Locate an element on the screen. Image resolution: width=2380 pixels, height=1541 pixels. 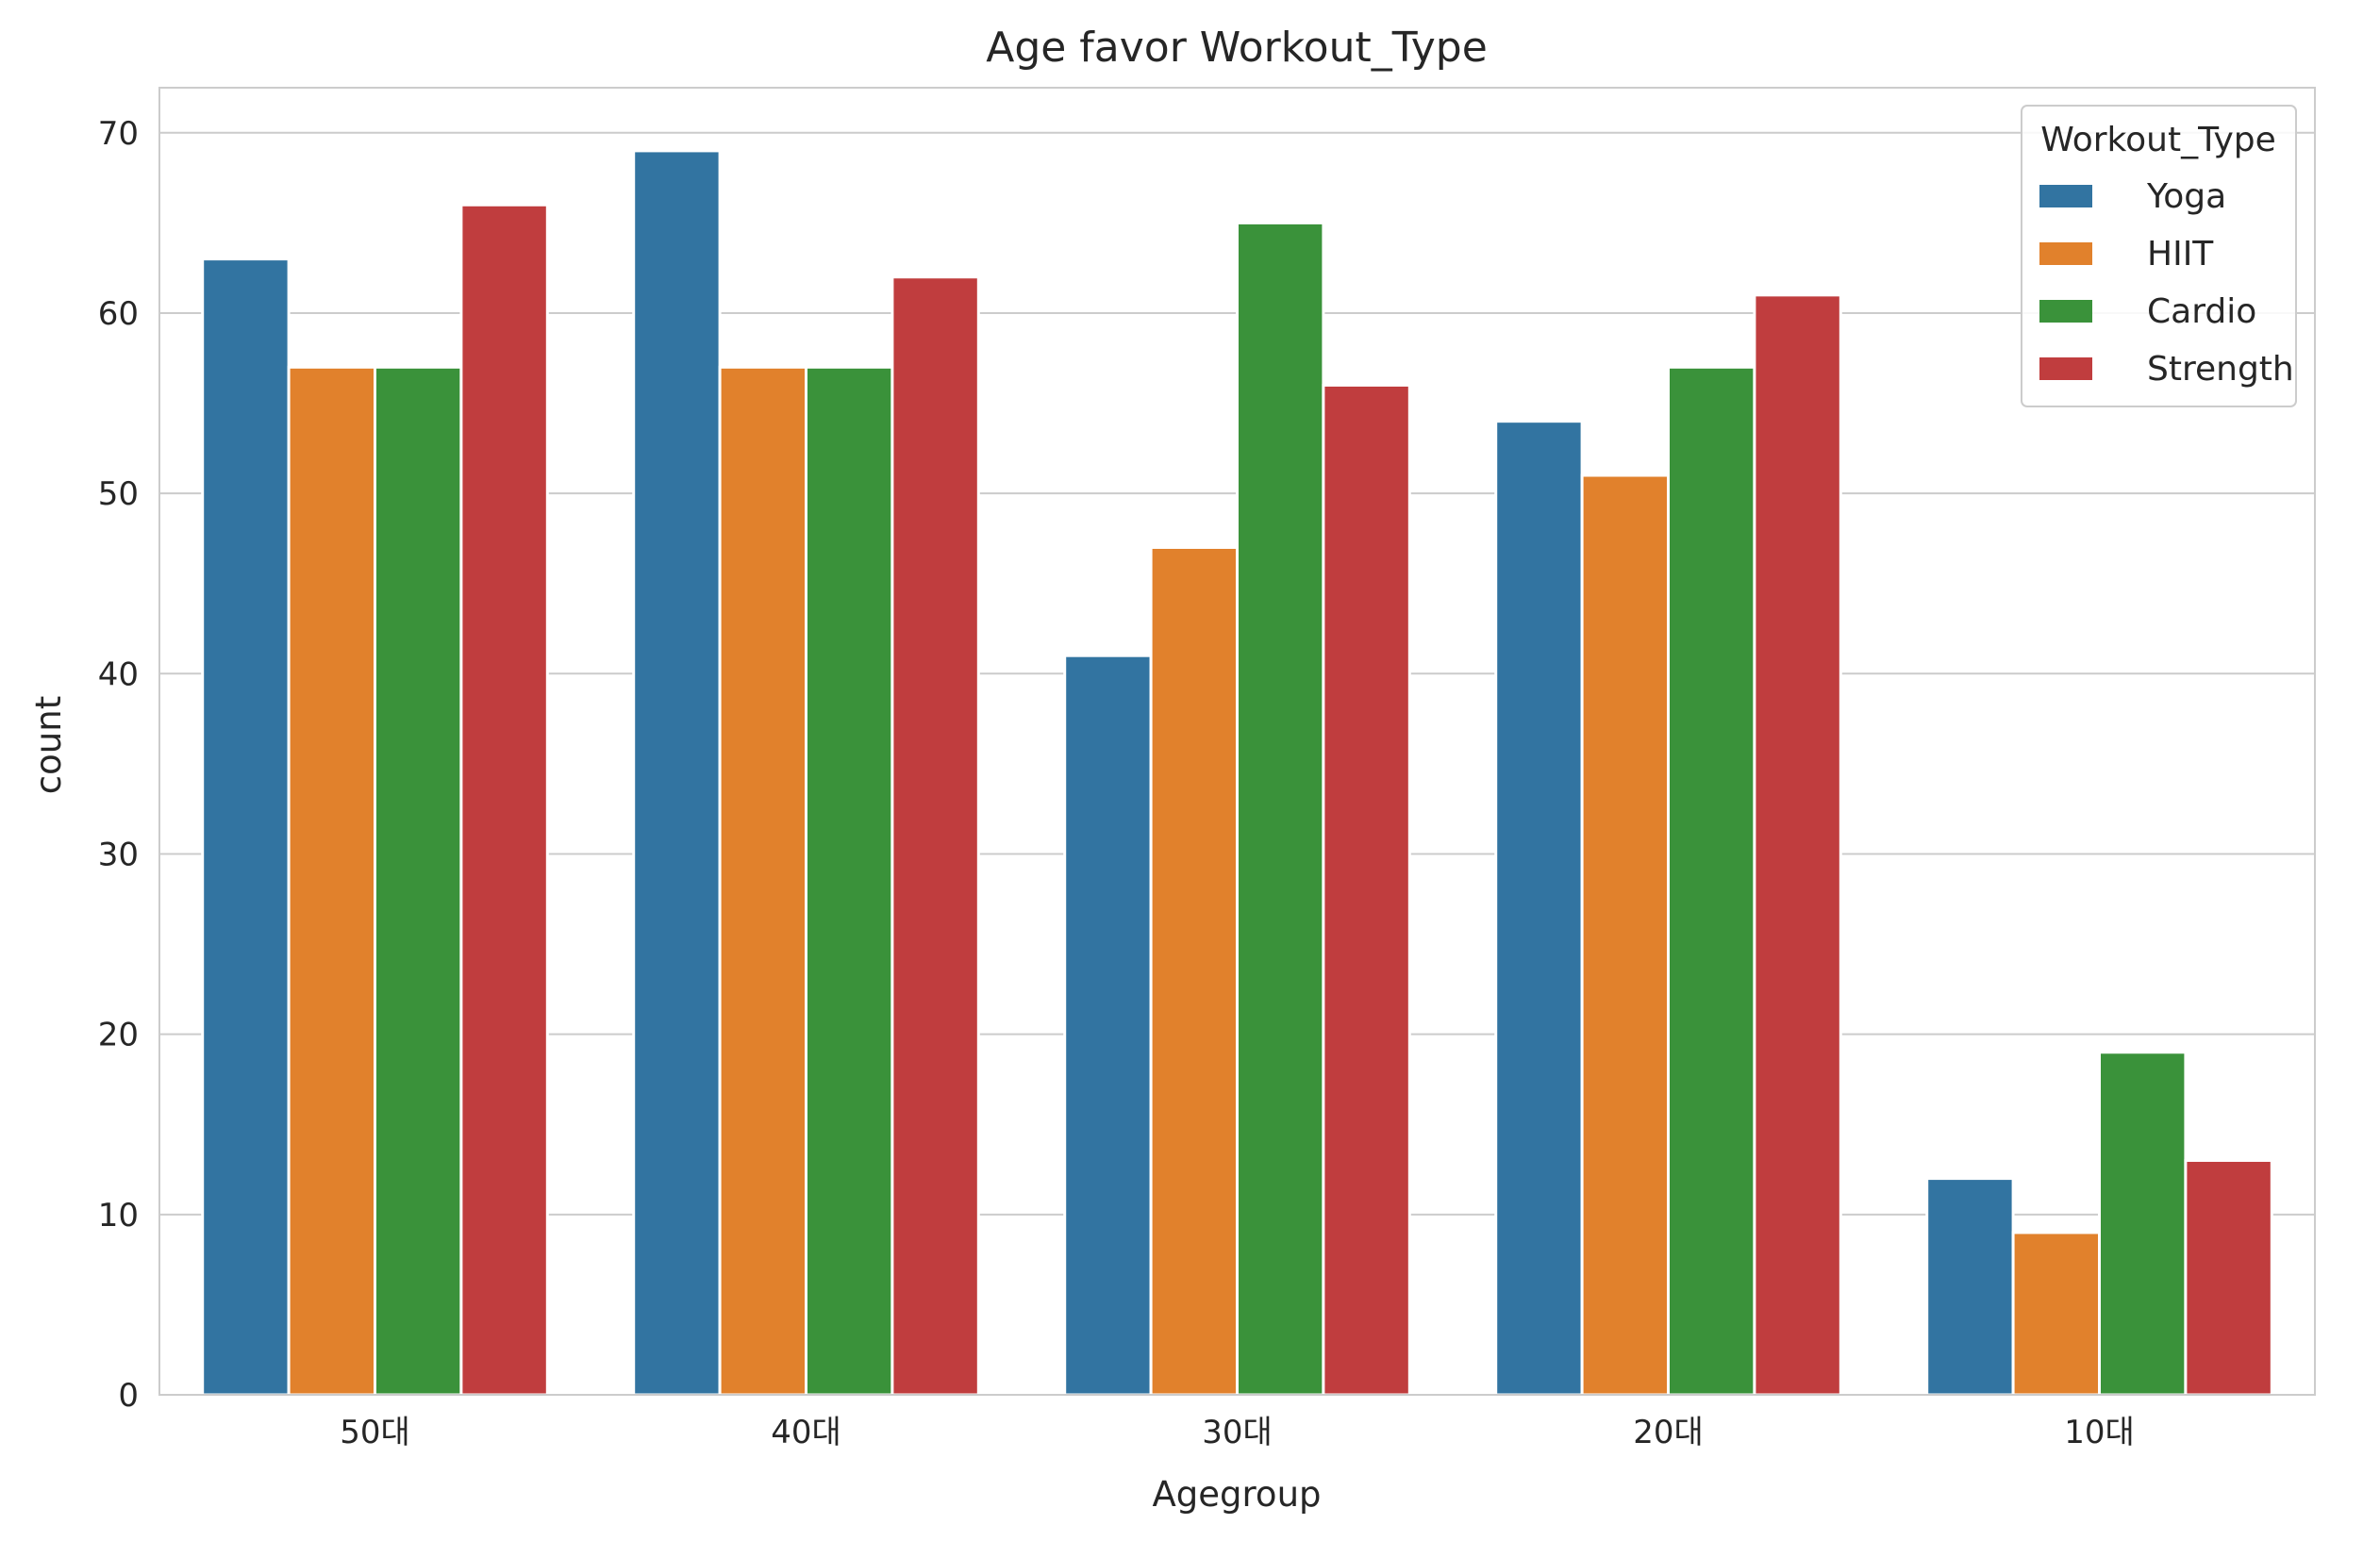
x-tick-label: 30대 is located at coordinates (1237, 1432).